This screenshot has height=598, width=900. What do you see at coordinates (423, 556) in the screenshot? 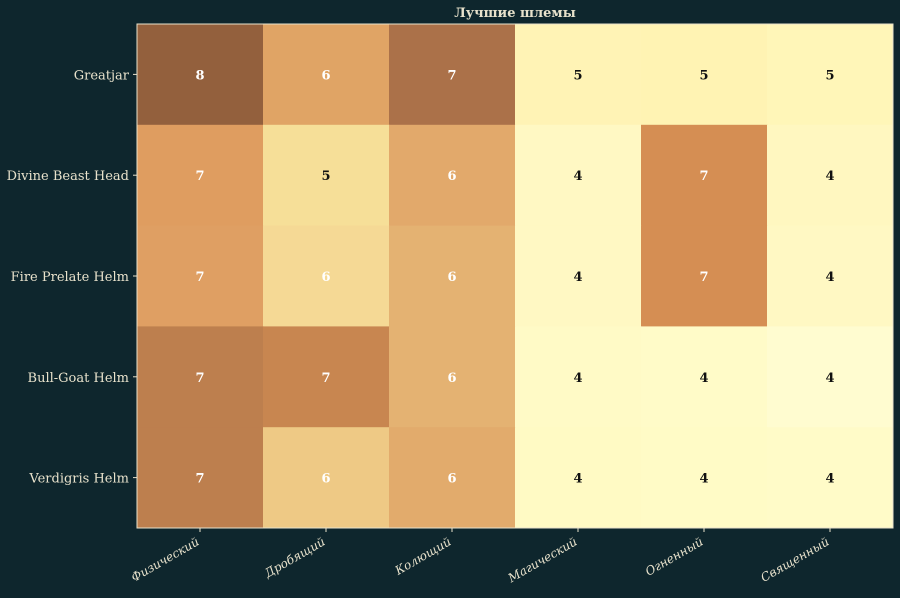
I see `x-tick-label: Колющий` at bounding box center [423, 556].